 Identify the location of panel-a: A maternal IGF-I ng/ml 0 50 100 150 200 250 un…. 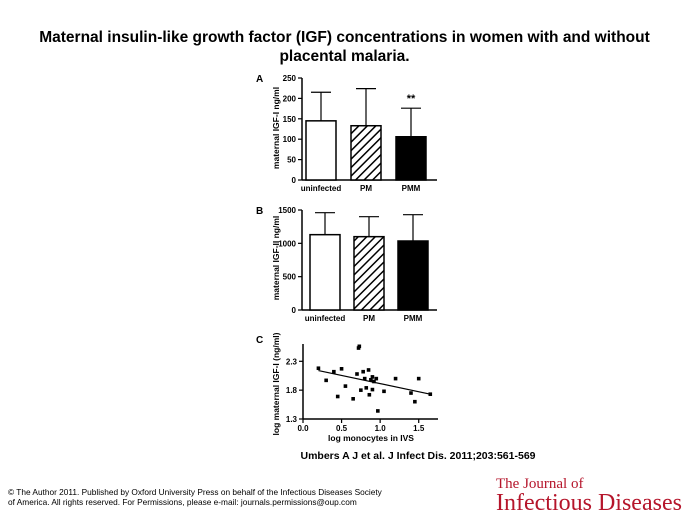
(346, 133).